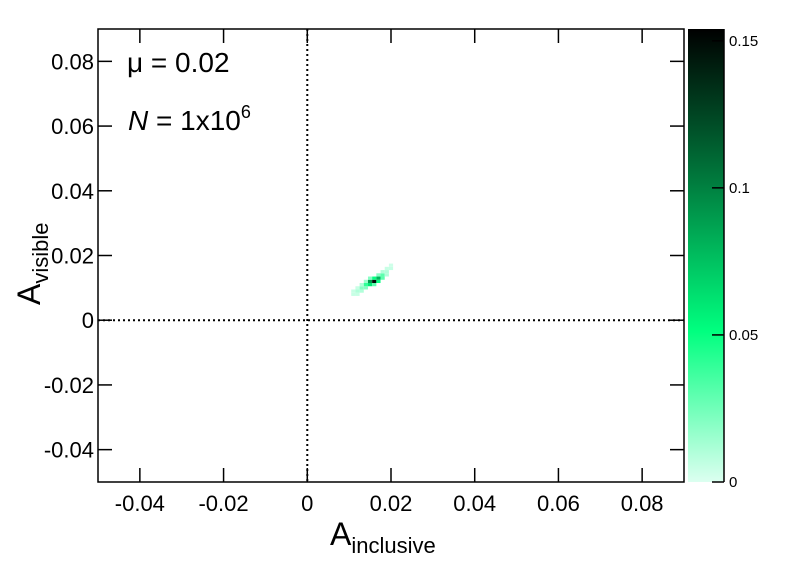 The height and width of the screenshot is (572, 796). I want to click on x-label-sub: inclusive, so click(393, 545).